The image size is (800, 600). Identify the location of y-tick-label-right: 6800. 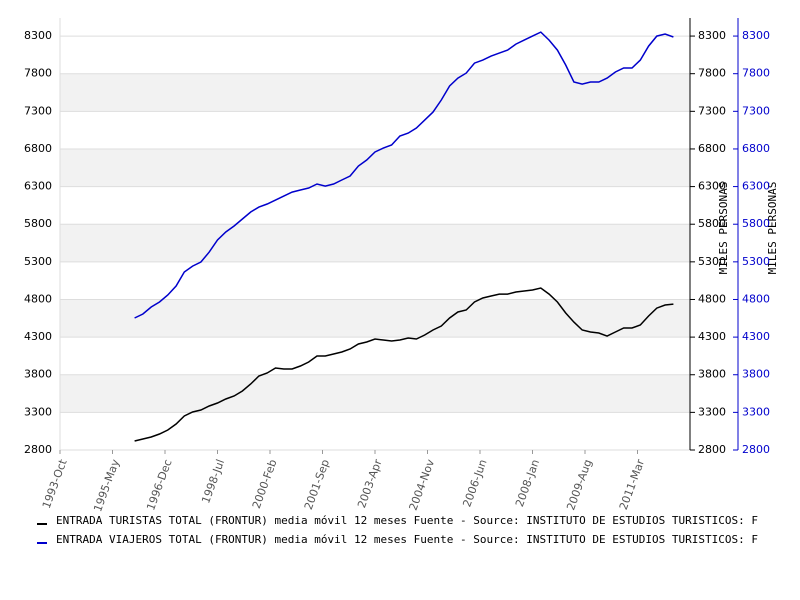
(712, 148).